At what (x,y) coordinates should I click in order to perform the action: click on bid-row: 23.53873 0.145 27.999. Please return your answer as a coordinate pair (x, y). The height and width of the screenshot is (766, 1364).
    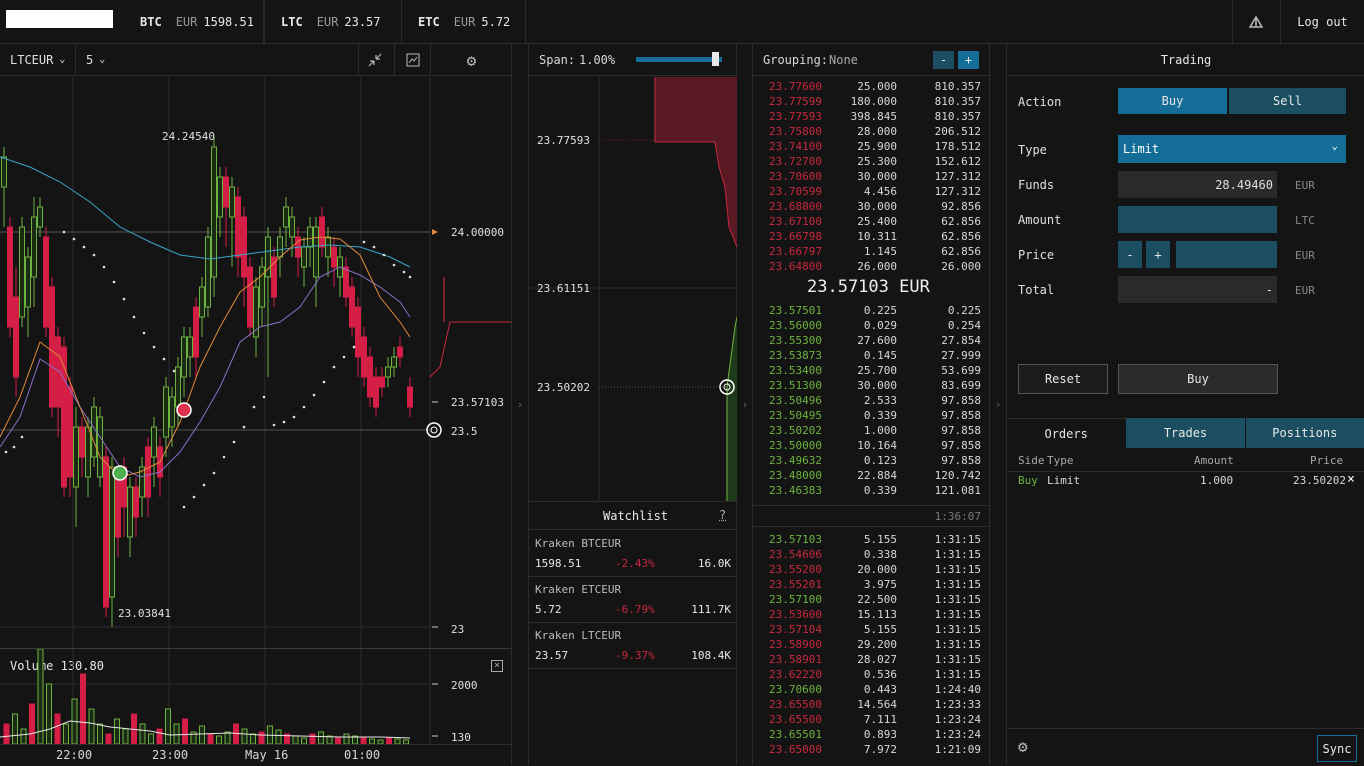
    Looking at the image, I should click on (871, 356).